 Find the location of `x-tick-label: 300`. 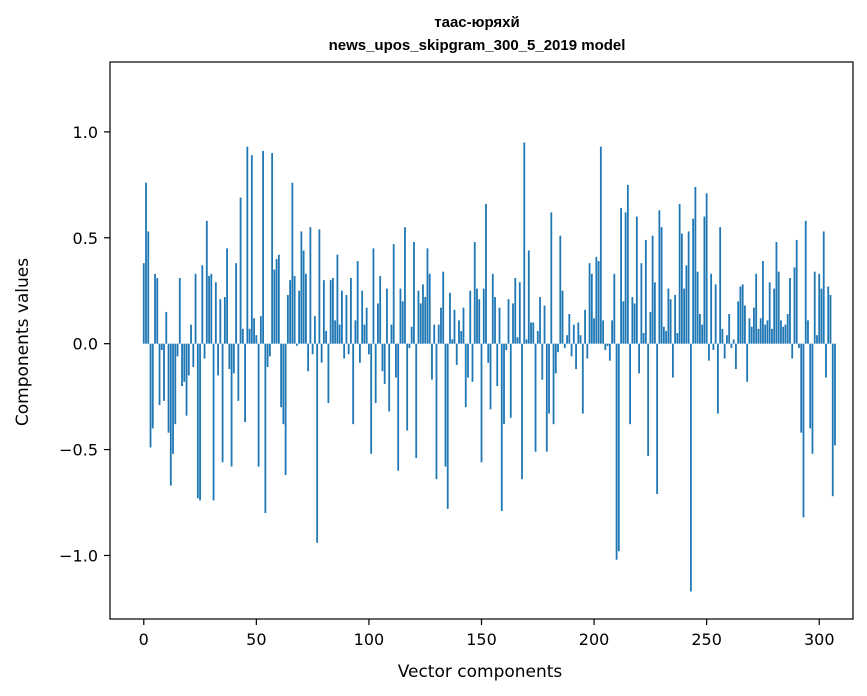

x-tick-label: 300 is located at coordinates (819, 639).